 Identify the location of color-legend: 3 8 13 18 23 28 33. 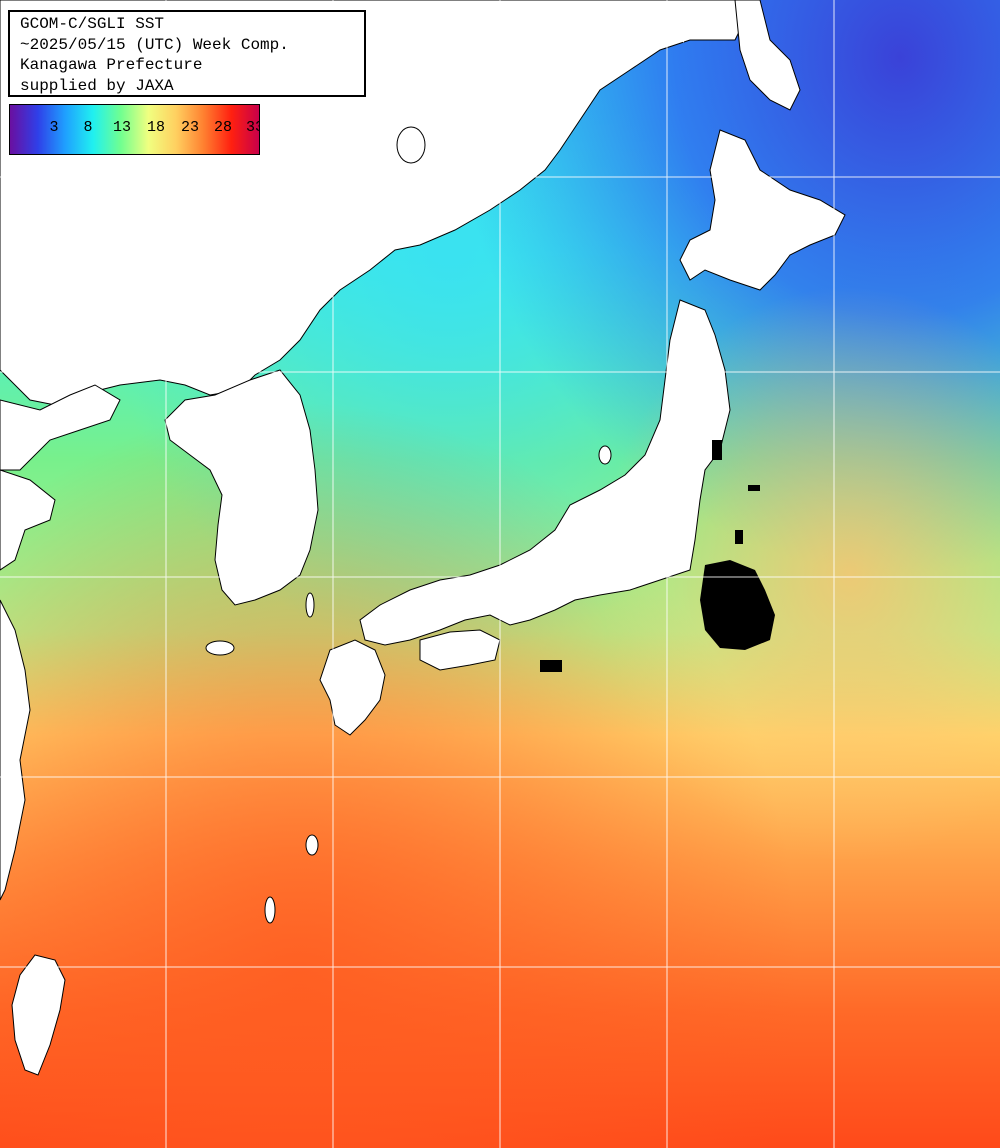
(134, 129).